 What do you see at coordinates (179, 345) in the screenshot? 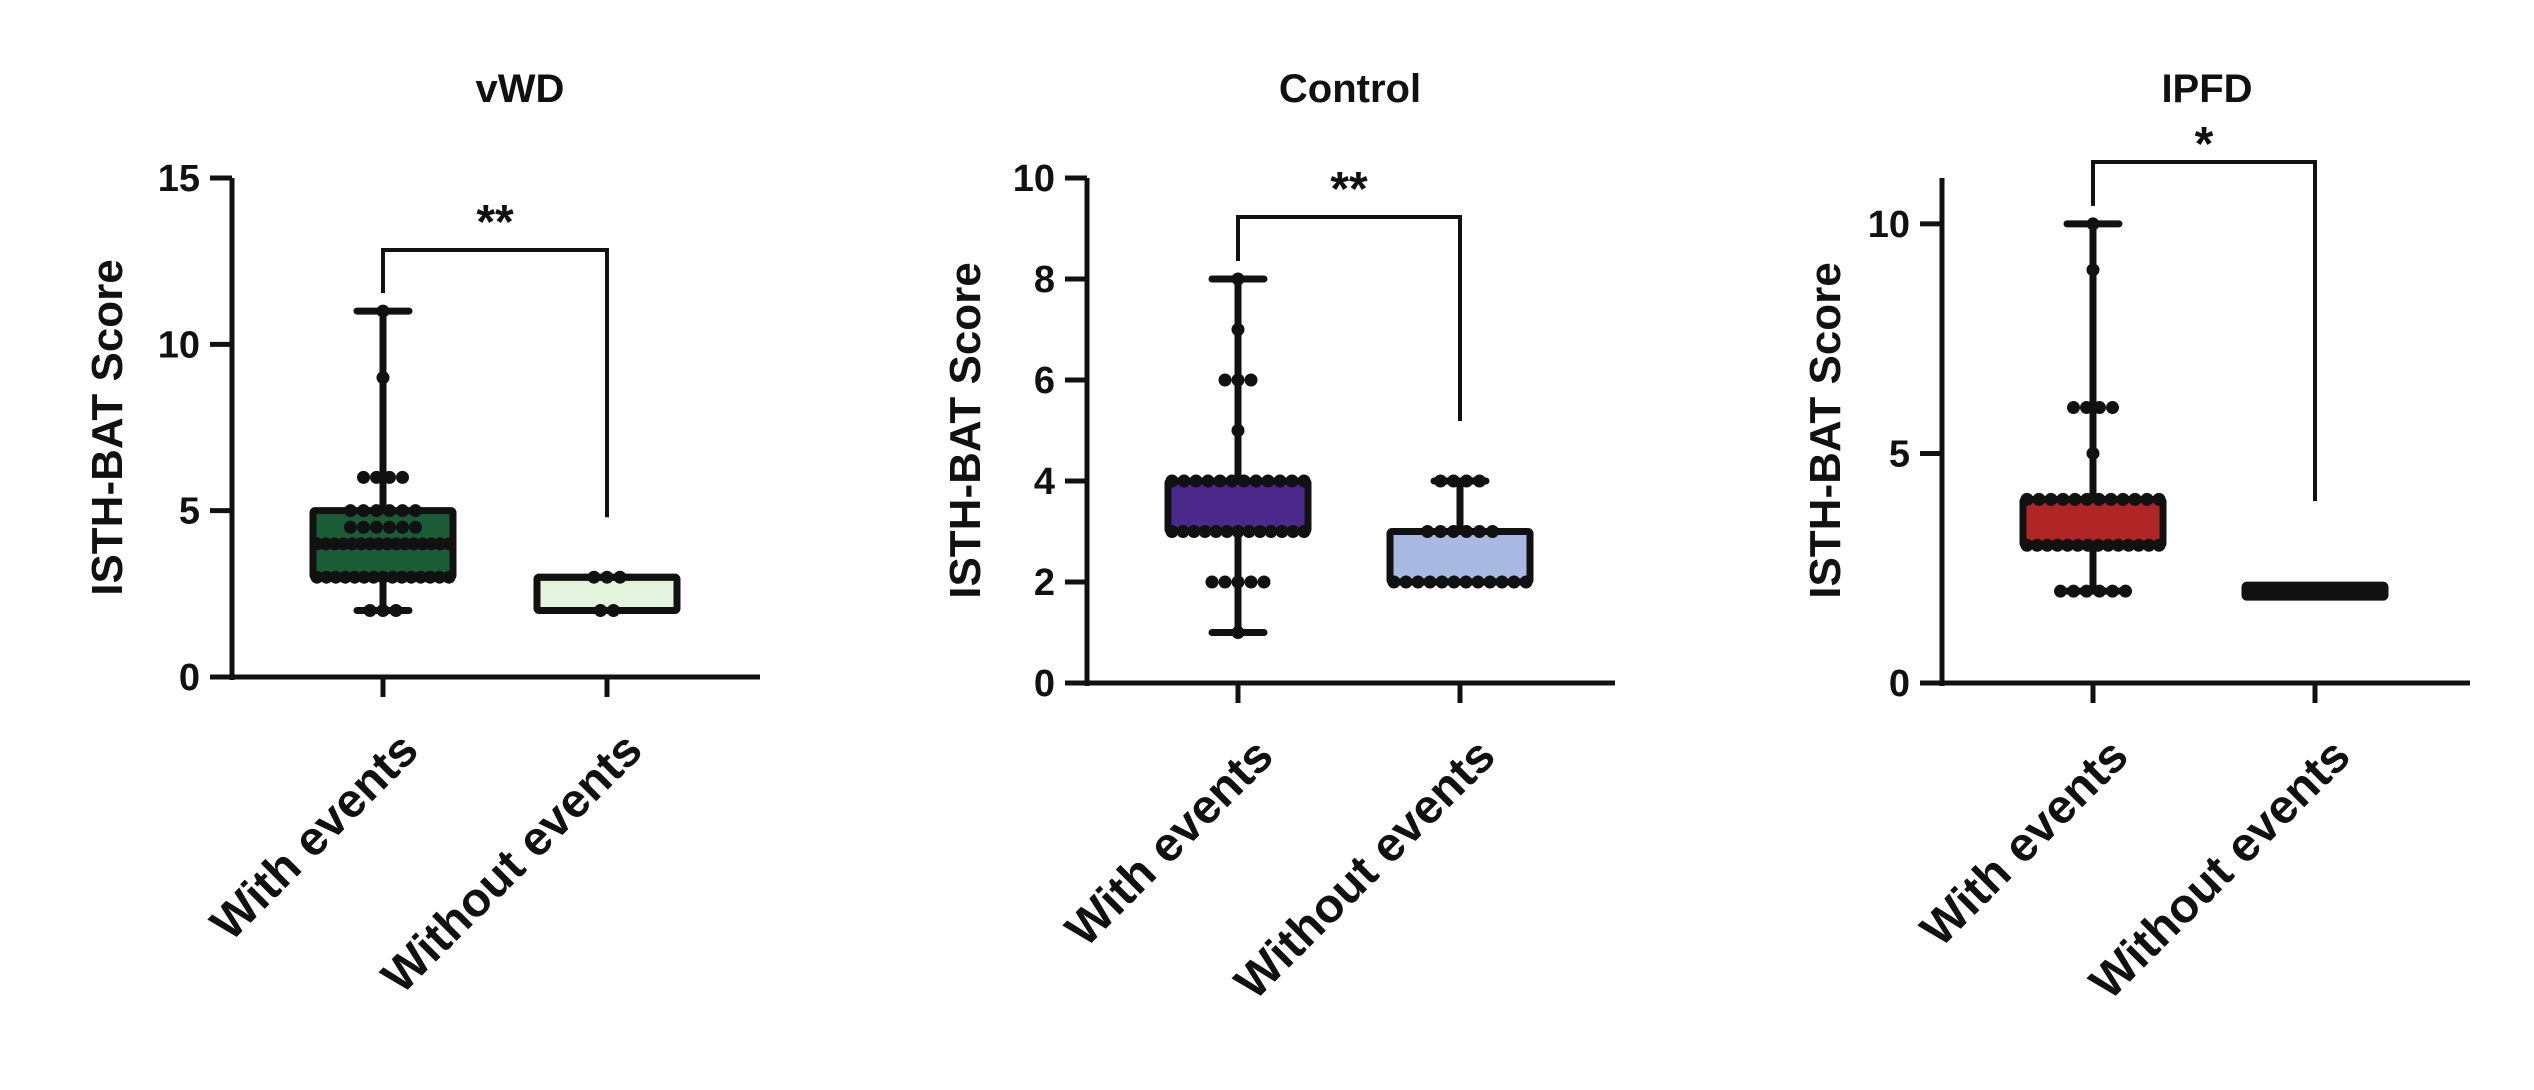
I see `y-tick-label: 10` at bounding box center [179, 345].